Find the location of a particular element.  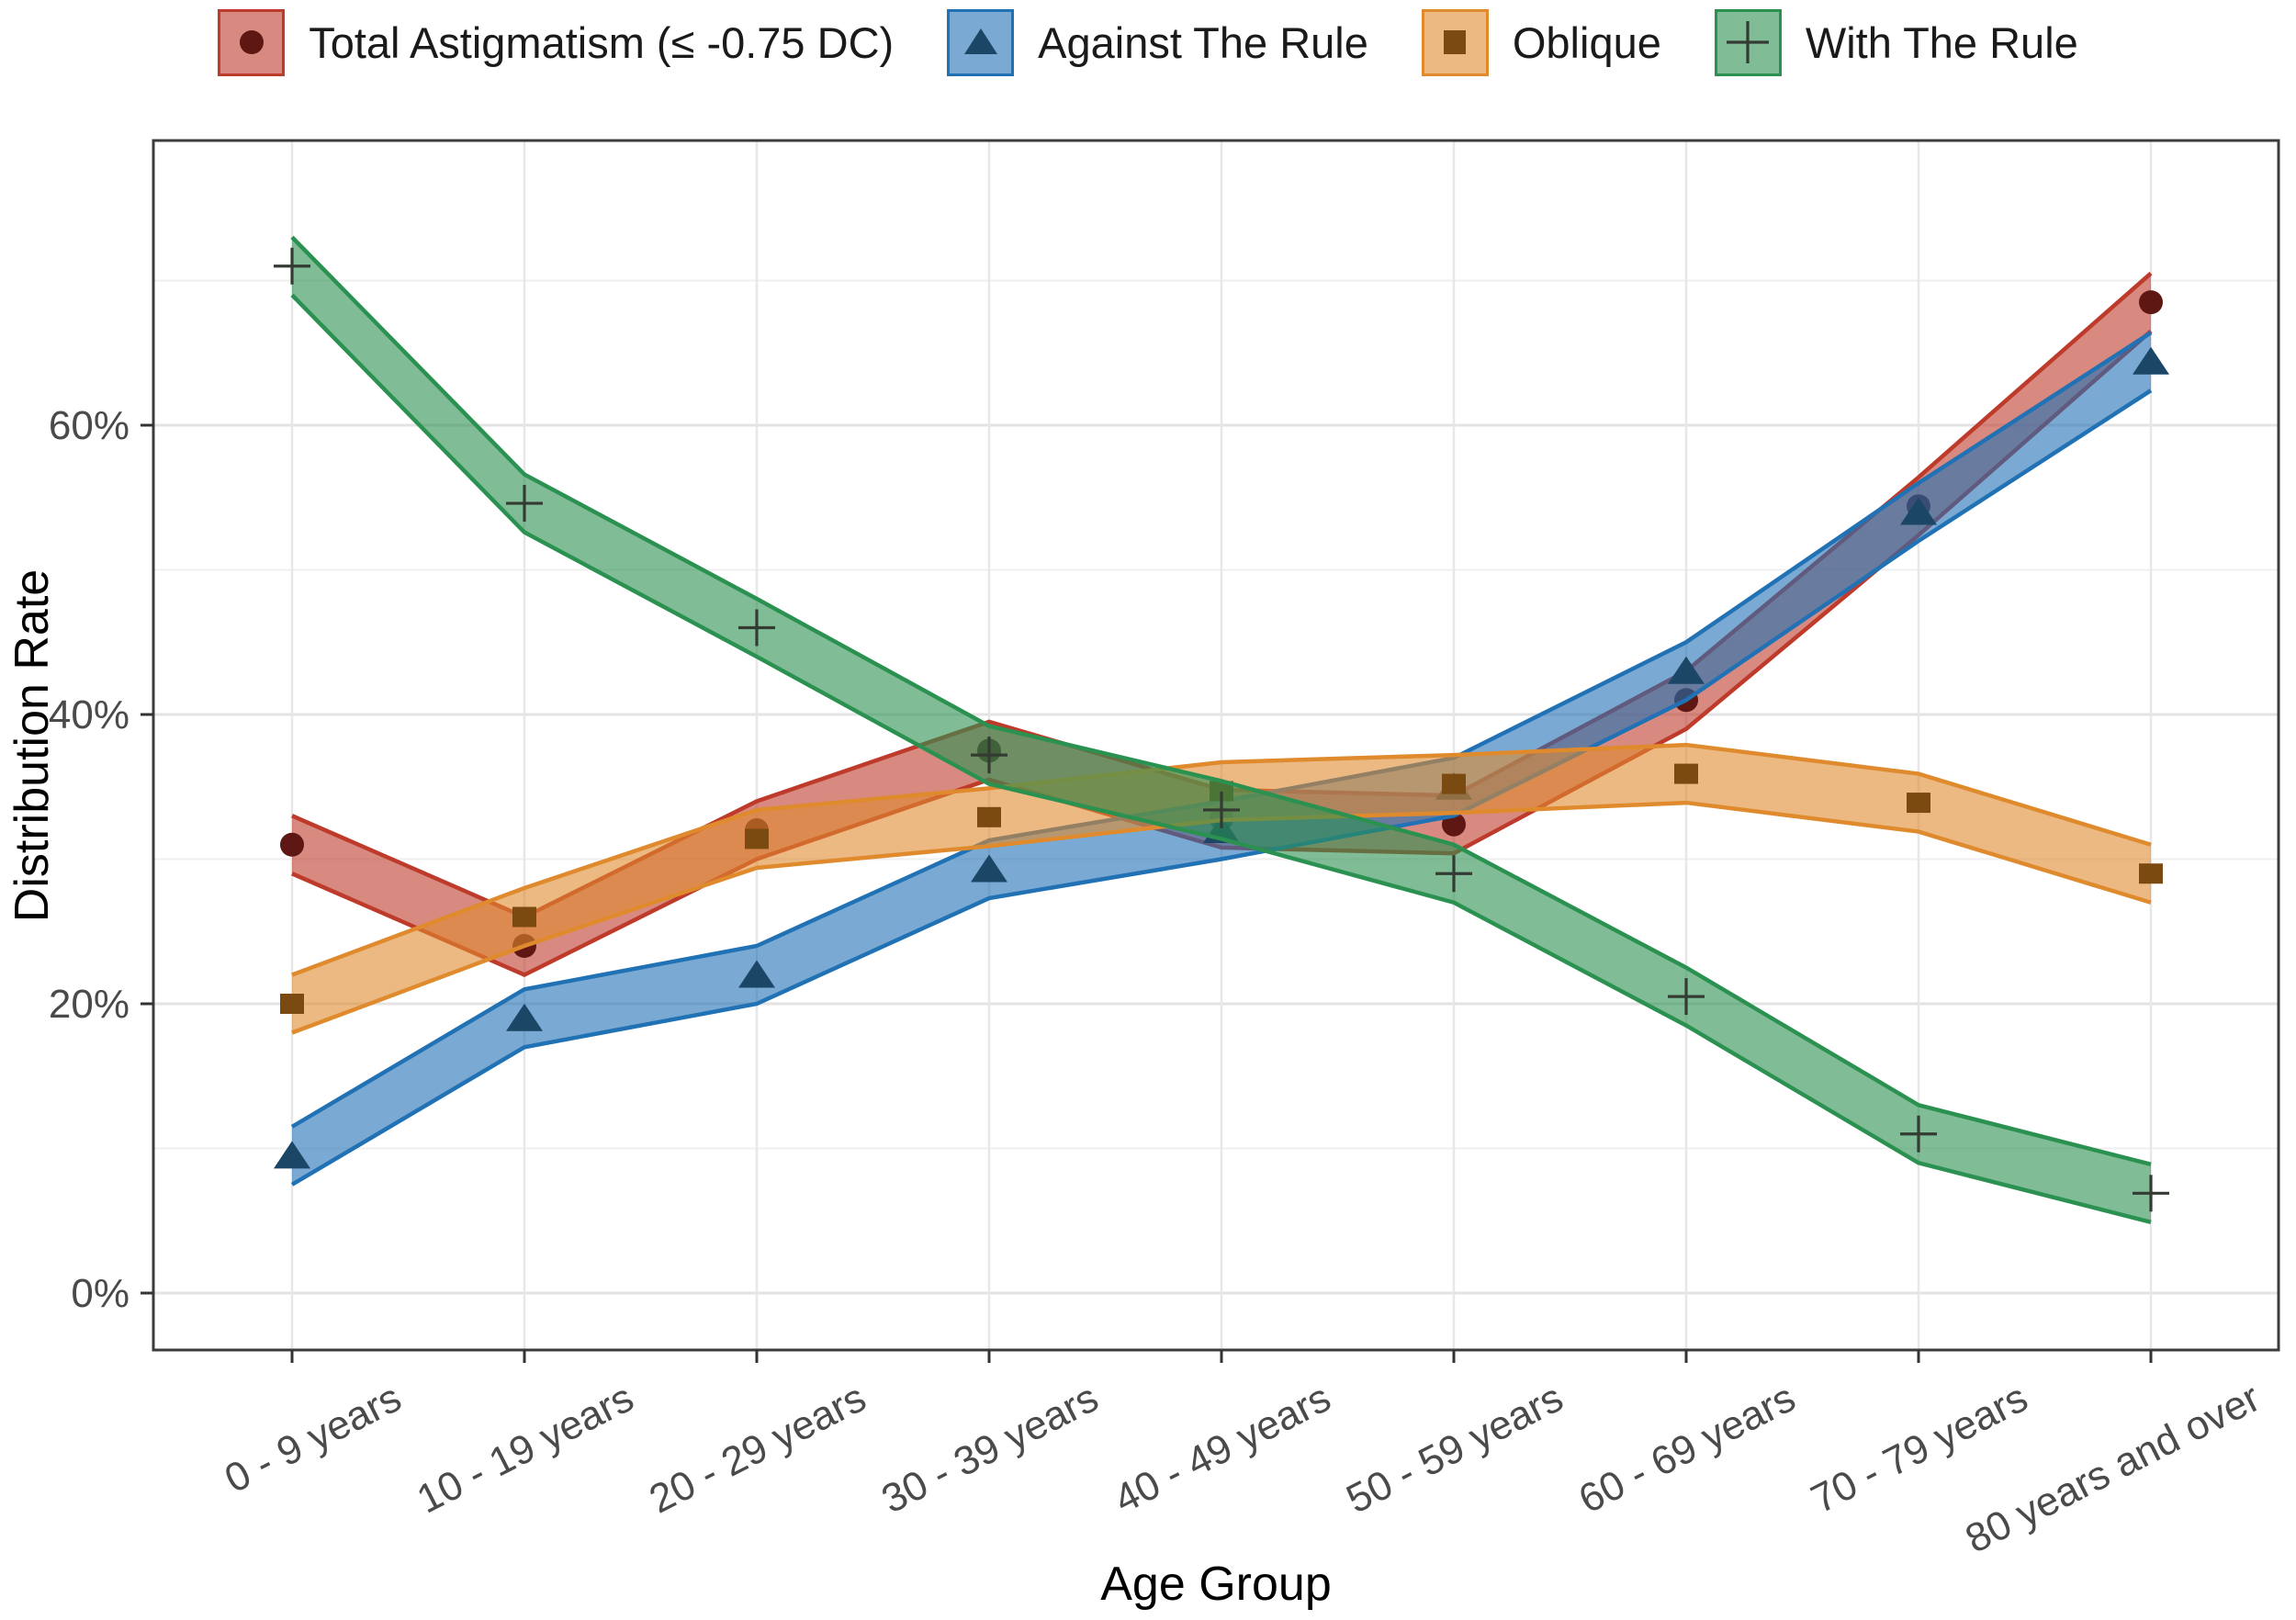

legend-item-1: Against The Rule is located at coordinates (1157, 42).